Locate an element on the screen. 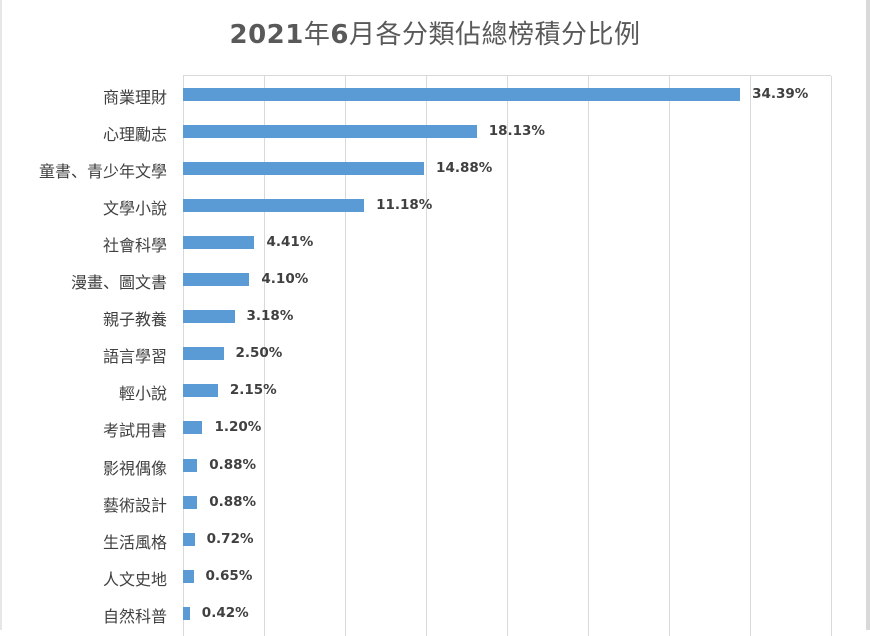 The width and height of the screenshot is (870, 636). category-label: 社會科學 is located at coordinates (134, 246).